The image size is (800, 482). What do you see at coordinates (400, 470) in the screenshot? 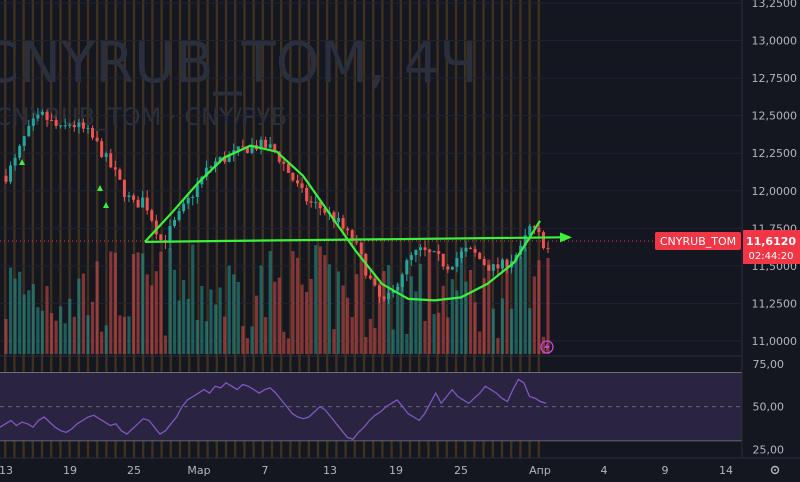
I see `time-axis` at bounding box center [400, 470].